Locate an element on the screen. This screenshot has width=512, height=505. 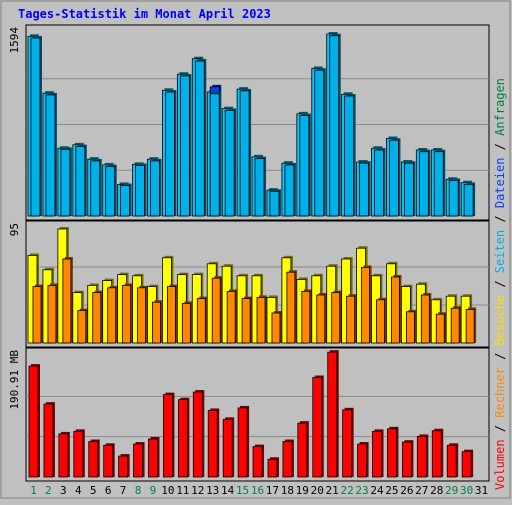
x-tick-label-18: 18 is located at coordinates (287, 490).